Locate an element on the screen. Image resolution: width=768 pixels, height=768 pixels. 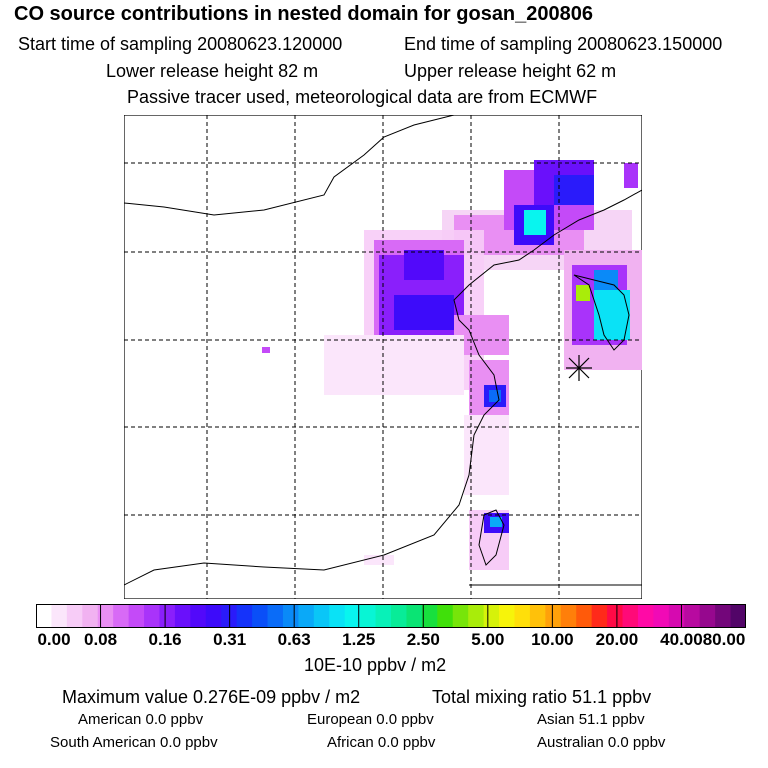
colorbar-tick-label: 0.00 is located at coordinates (54, 639).